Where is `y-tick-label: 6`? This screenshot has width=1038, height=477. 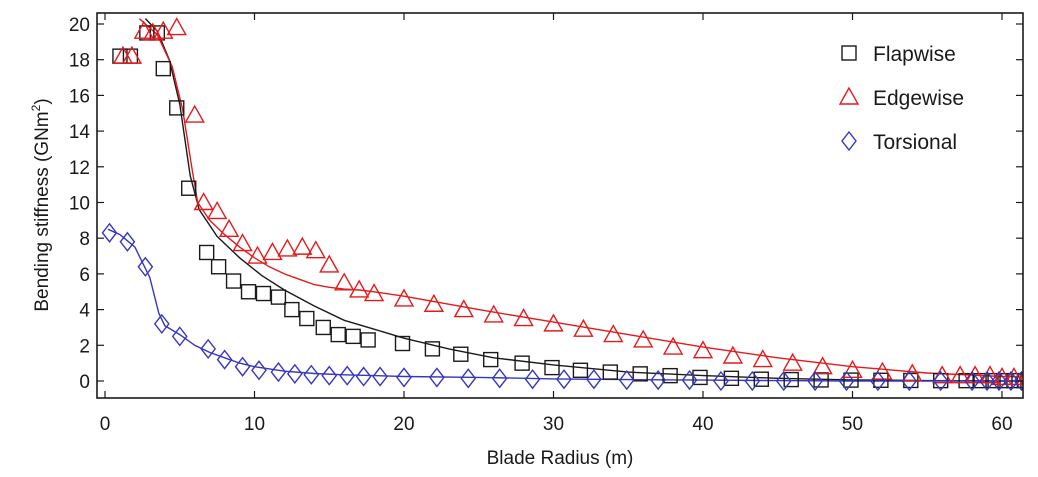 y-tick-label: 6 is located at coordinates (84, 275).